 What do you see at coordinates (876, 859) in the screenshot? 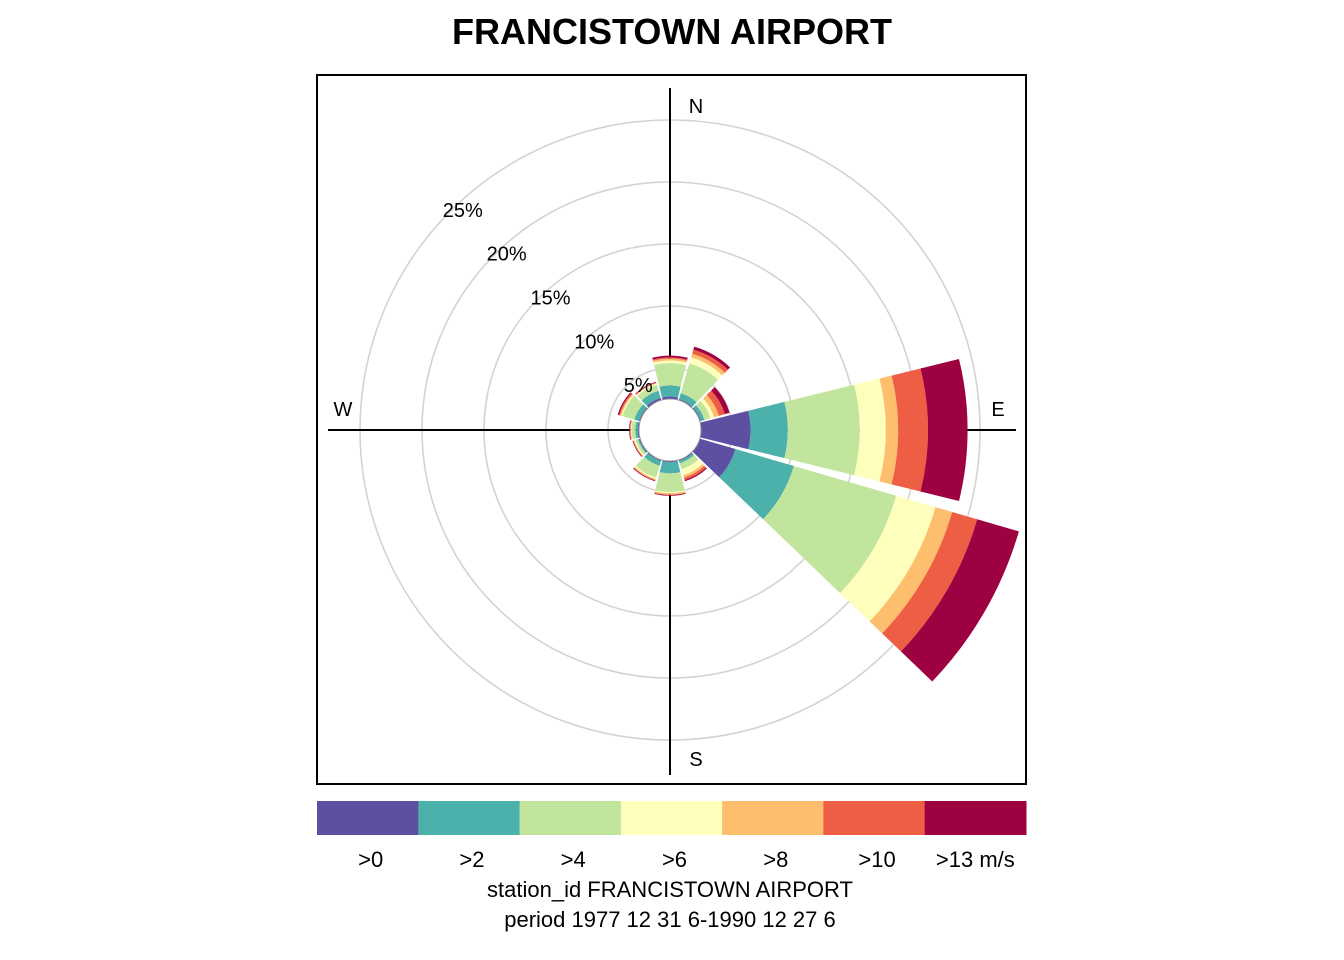
I see `legend-label-5: >10` at bounding box center [876, 859].